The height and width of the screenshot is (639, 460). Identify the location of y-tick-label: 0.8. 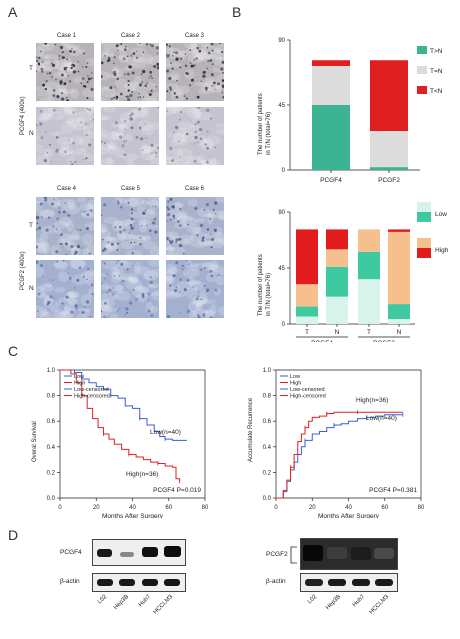
(267, 397).